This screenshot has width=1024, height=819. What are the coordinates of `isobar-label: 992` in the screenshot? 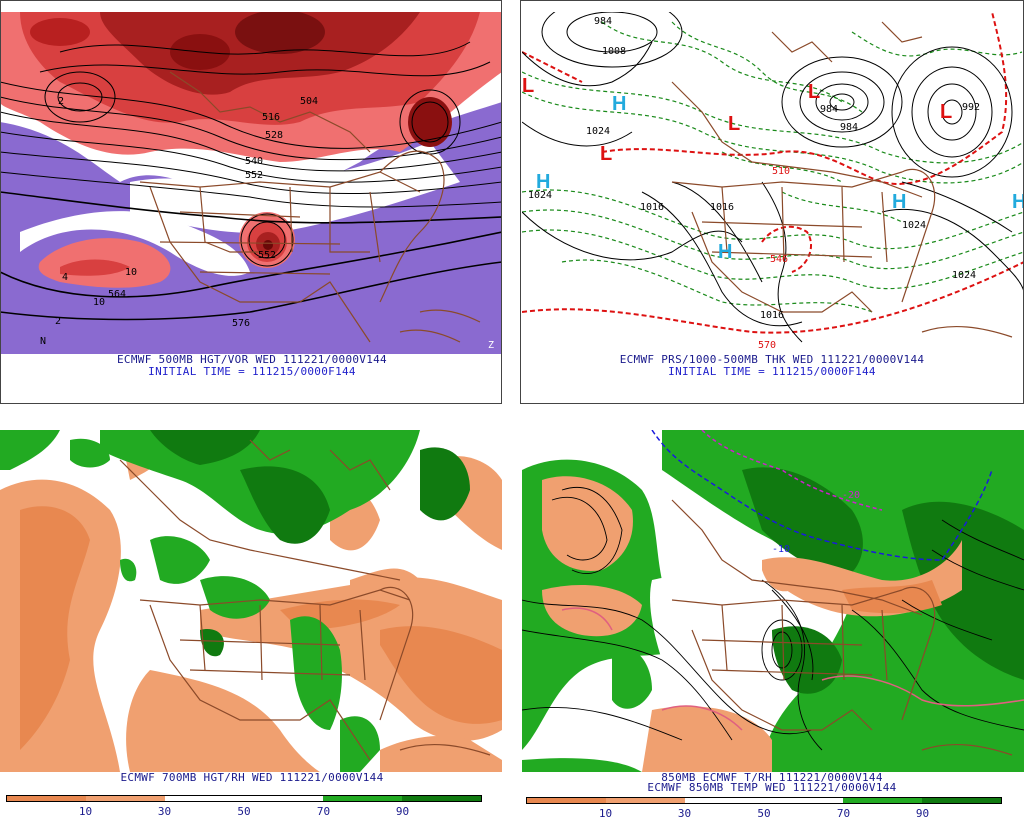 It's located at (971, 107).